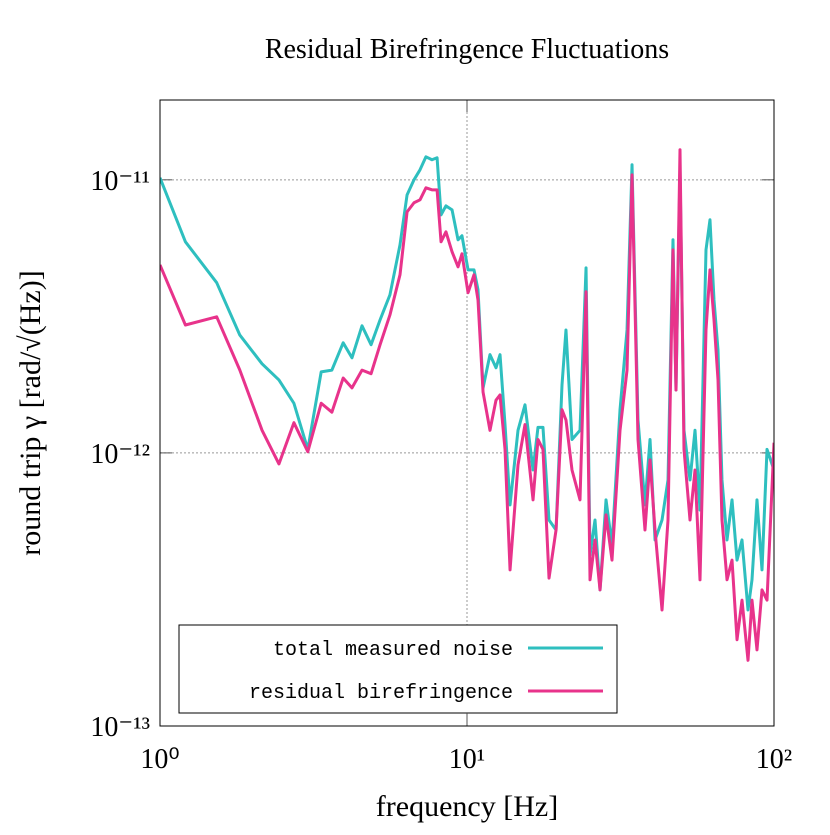 Image resolution: width=830 pixels, height=835 pixels. What do you see at coordinates (774, 759) in the screenshot?
I see `x-tick-label: 10²` at bounding box center [774, 759].